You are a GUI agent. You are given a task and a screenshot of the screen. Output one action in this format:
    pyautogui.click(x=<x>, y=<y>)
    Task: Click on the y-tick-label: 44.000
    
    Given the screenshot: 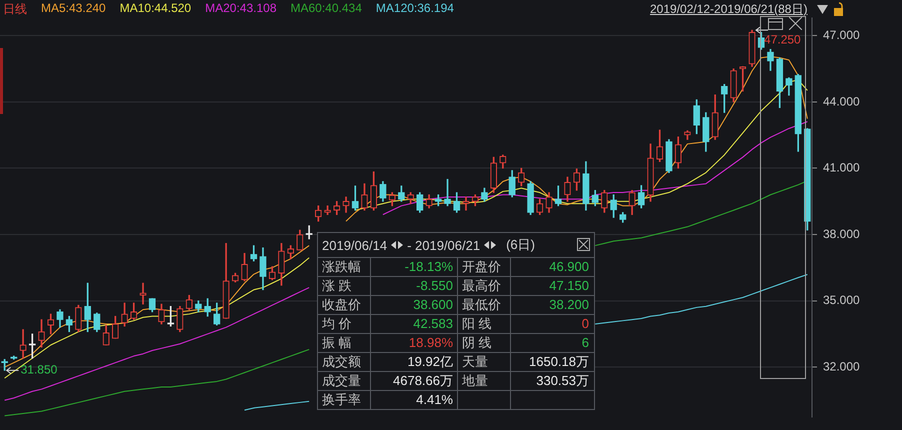 What is the action you would take?
    pyautogui.click(x=841, y=101)
    